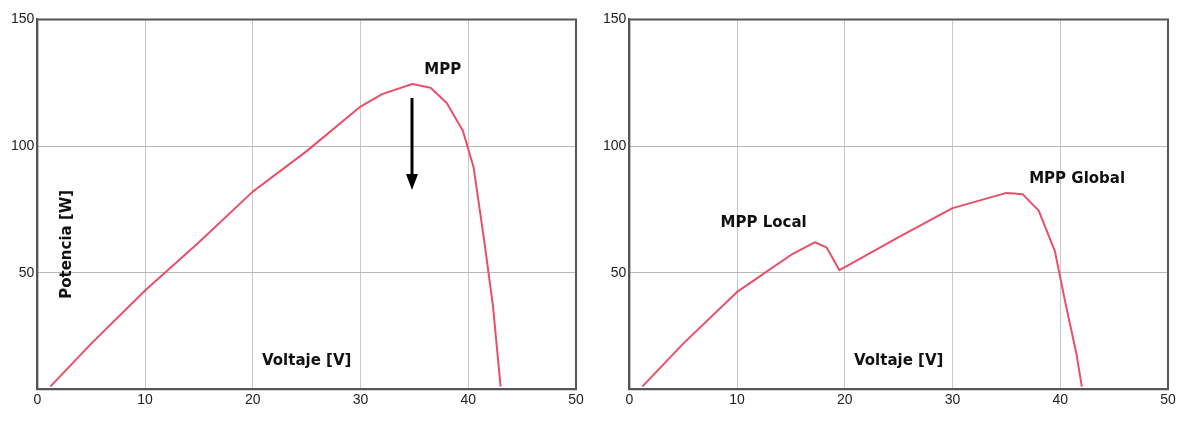 This screenshot has width=1188, height=422. Describe the element at coordinates (1077, 178) in the screenshot. I see `annotation: MPP Global` at that location.